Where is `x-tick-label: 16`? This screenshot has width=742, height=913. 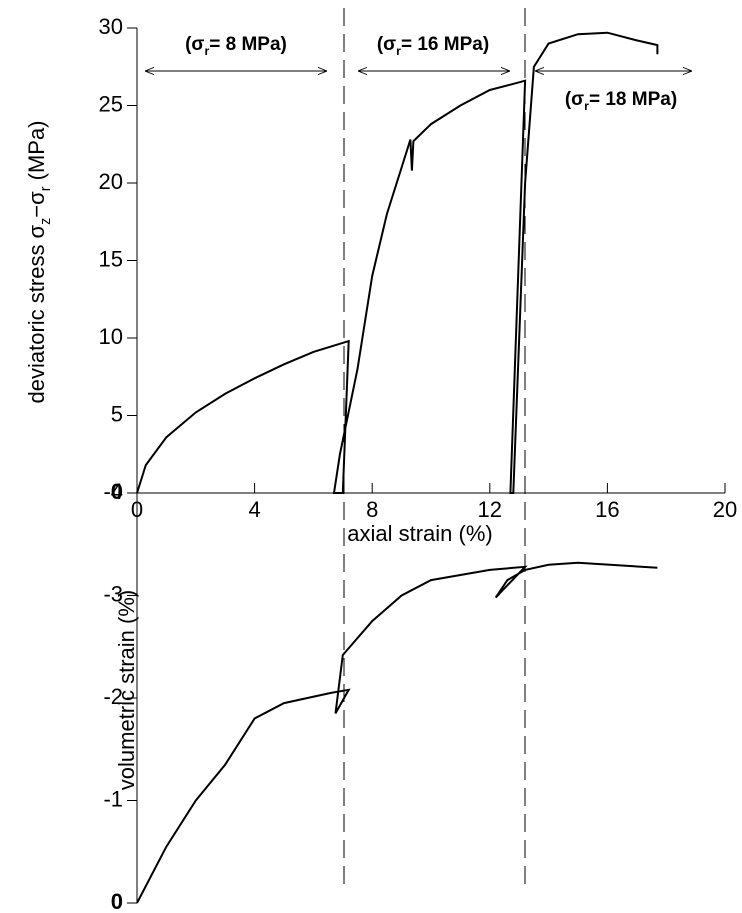
x-tick-label: 16 is located at coordinates (607, 509).